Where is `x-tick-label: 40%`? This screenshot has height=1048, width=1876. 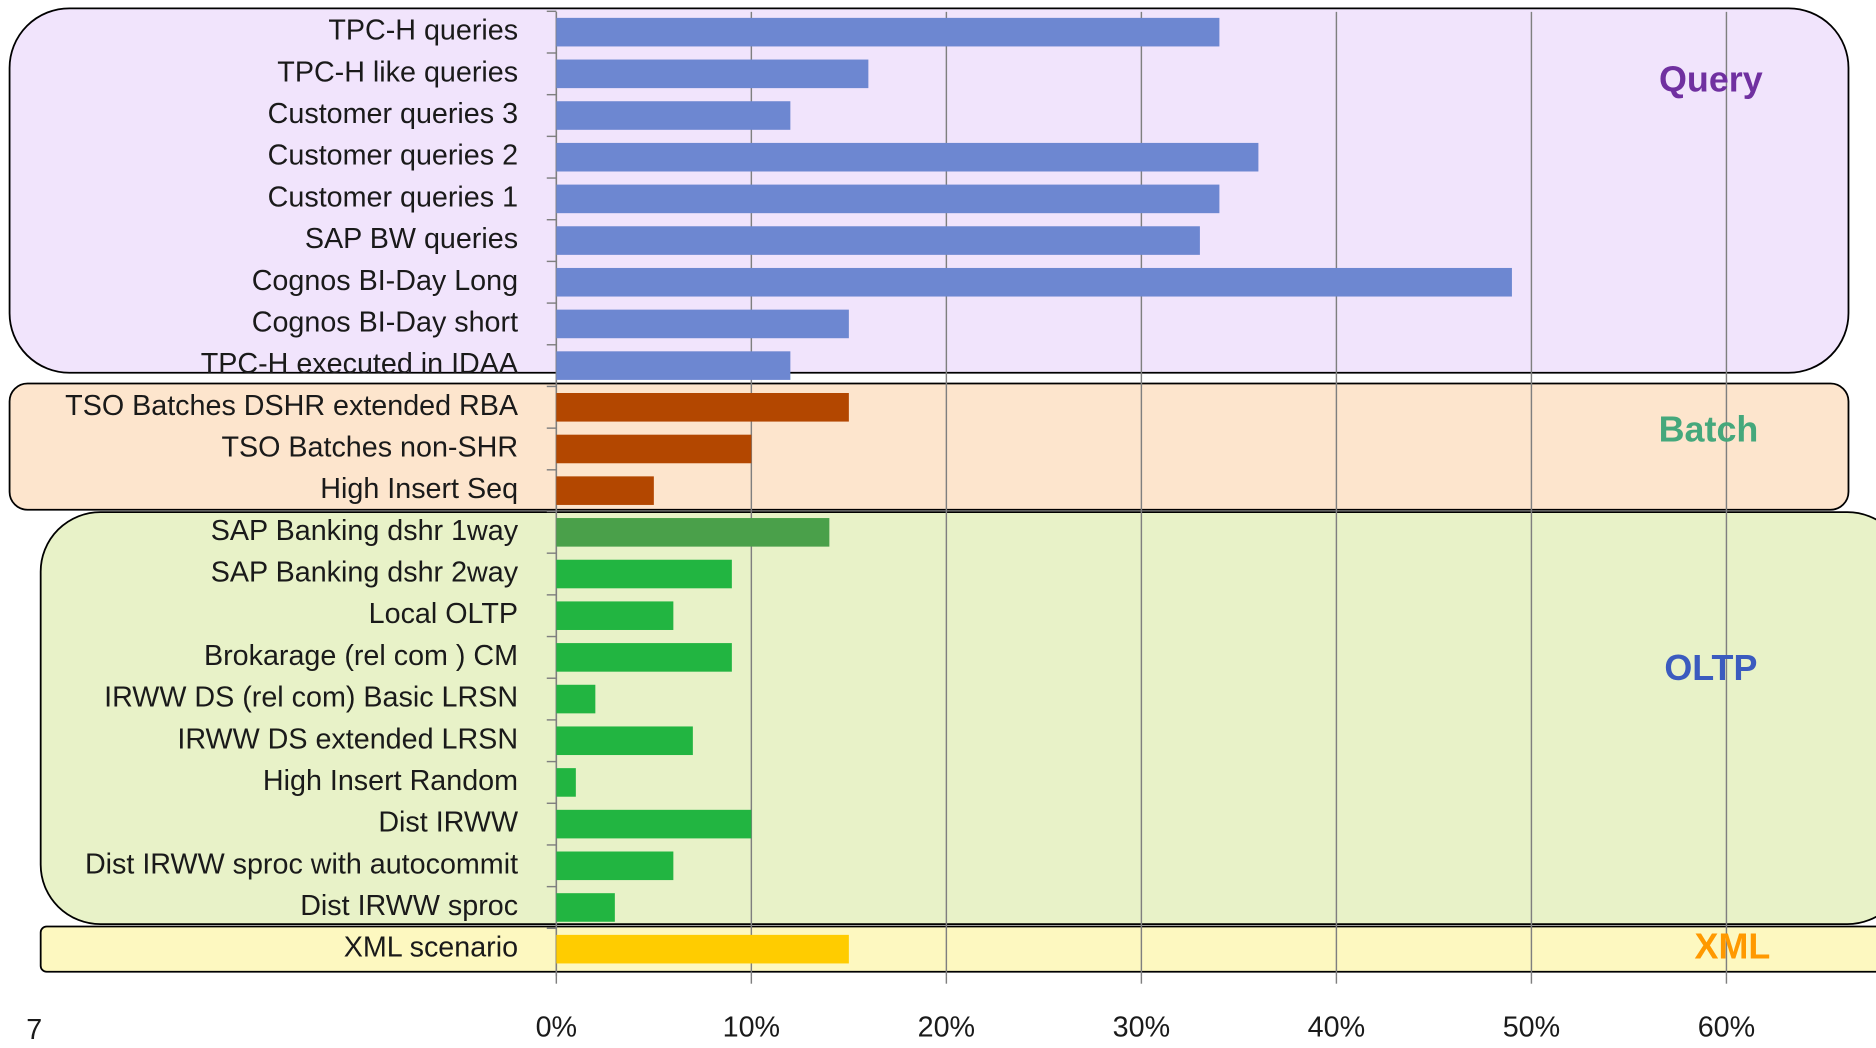
x-tick-label: 40% is located at coordinates (1336, 1028).